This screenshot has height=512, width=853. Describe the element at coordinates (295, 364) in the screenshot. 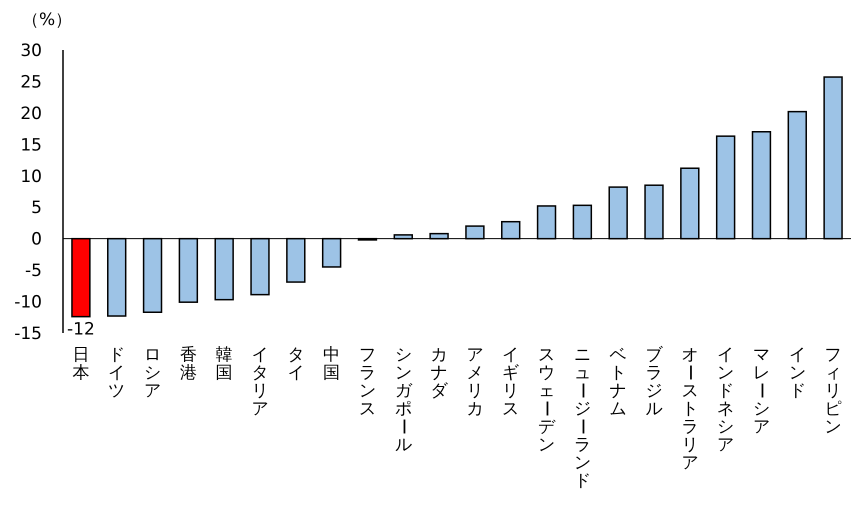

I see `x-tick-label: タイ` at that location.